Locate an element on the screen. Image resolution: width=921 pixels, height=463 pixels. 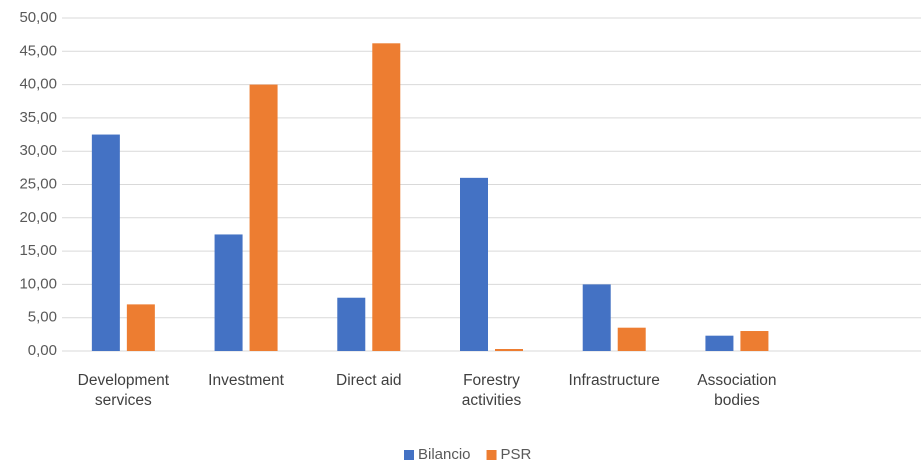
x-tick-label: Direct aid is located at coordinates (369, 380).